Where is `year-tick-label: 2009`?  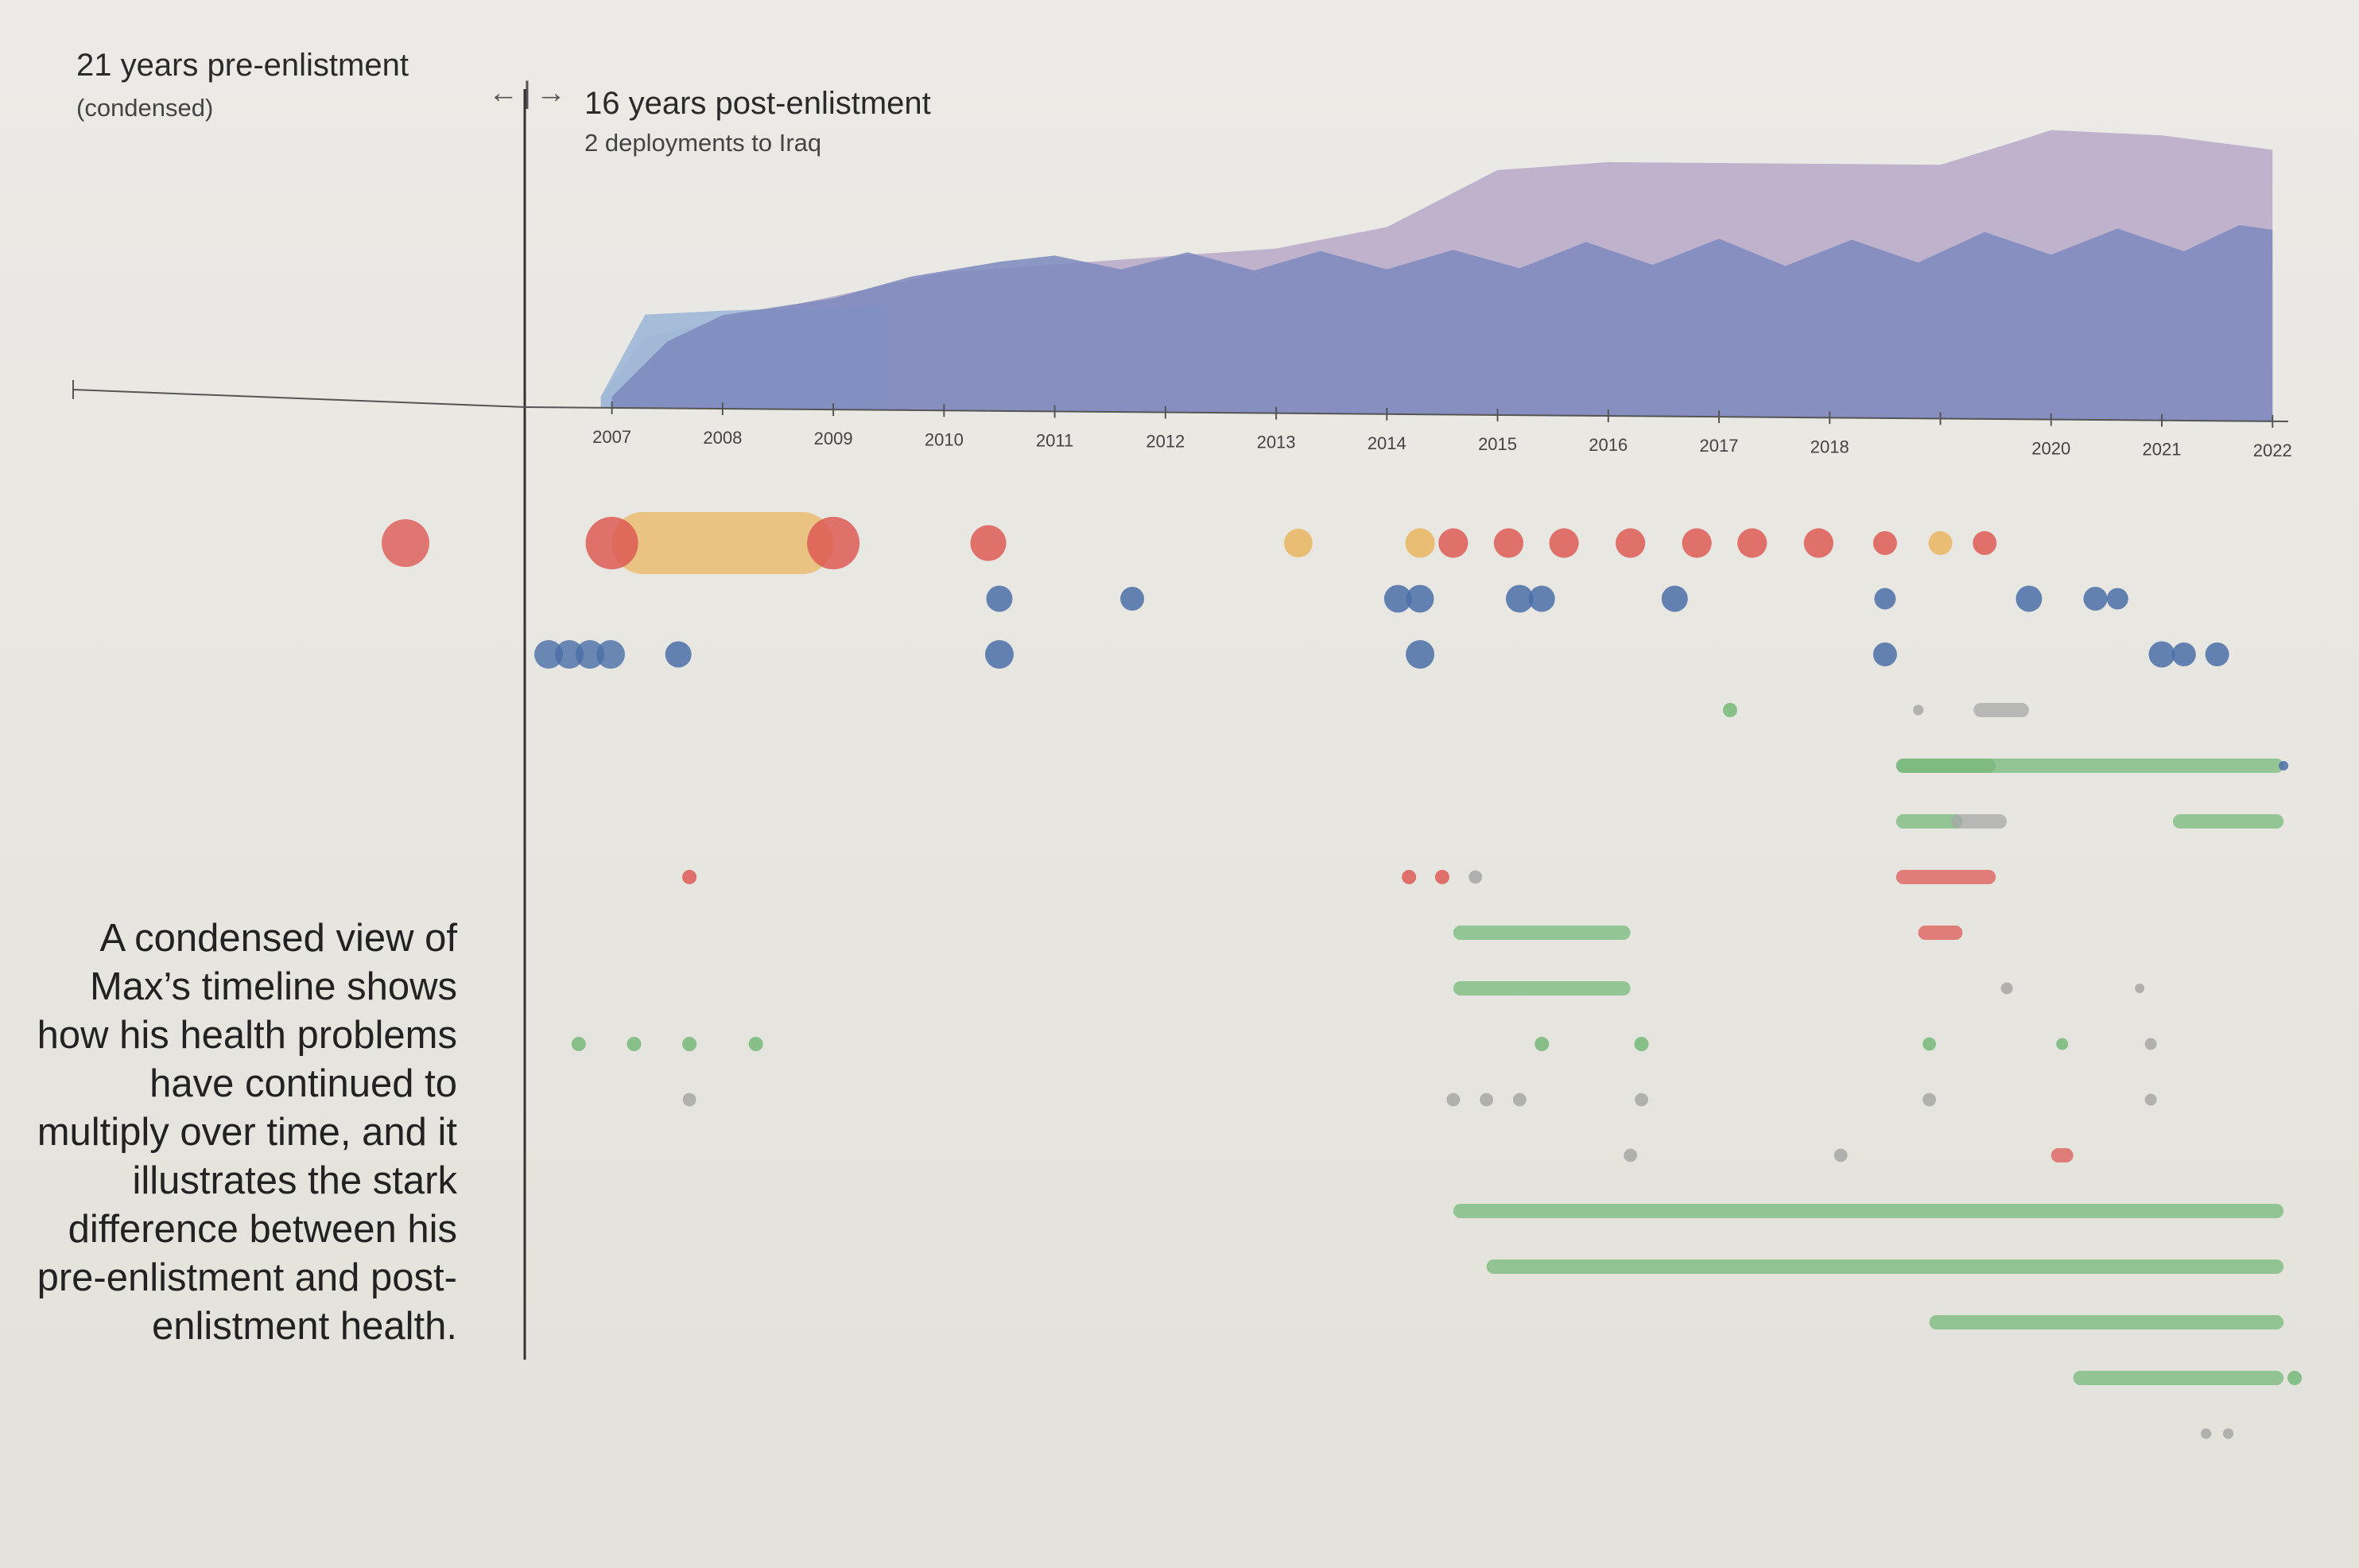
year-tick-label: 2009 is located at coordinates (833, 438).